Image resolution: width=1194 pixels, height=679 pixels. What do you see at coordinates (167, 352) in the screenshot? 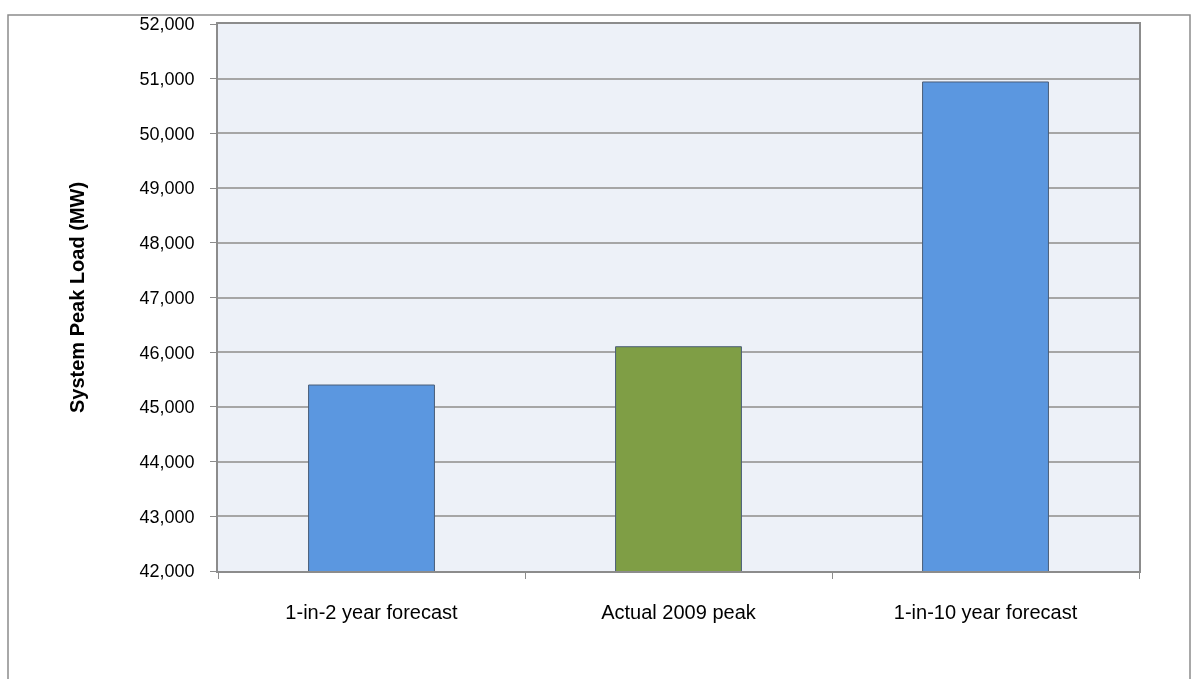
I see `y-tick-label: 46,000` at bounding box center [167, 352].